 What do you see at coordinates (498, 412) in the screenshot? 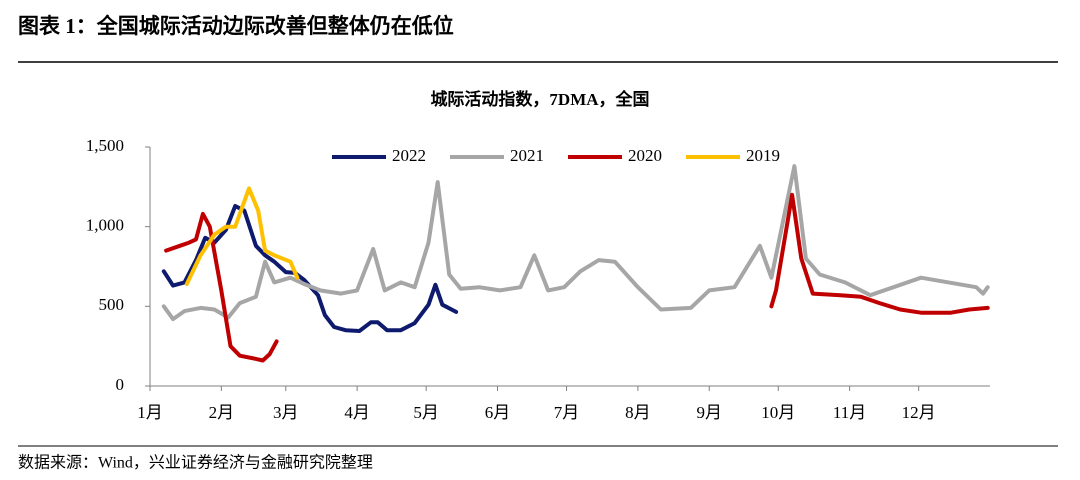
I see `x-tick-label: 6月` at bounding box center [498, 412].